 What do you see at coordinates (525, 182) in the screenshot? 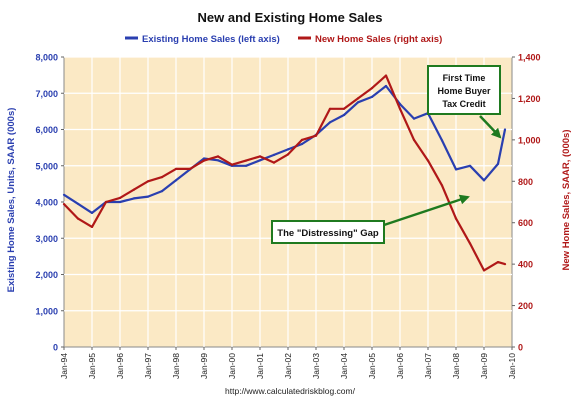
I see `y-right-tick-label: 800` at bounding box center [525, 182].